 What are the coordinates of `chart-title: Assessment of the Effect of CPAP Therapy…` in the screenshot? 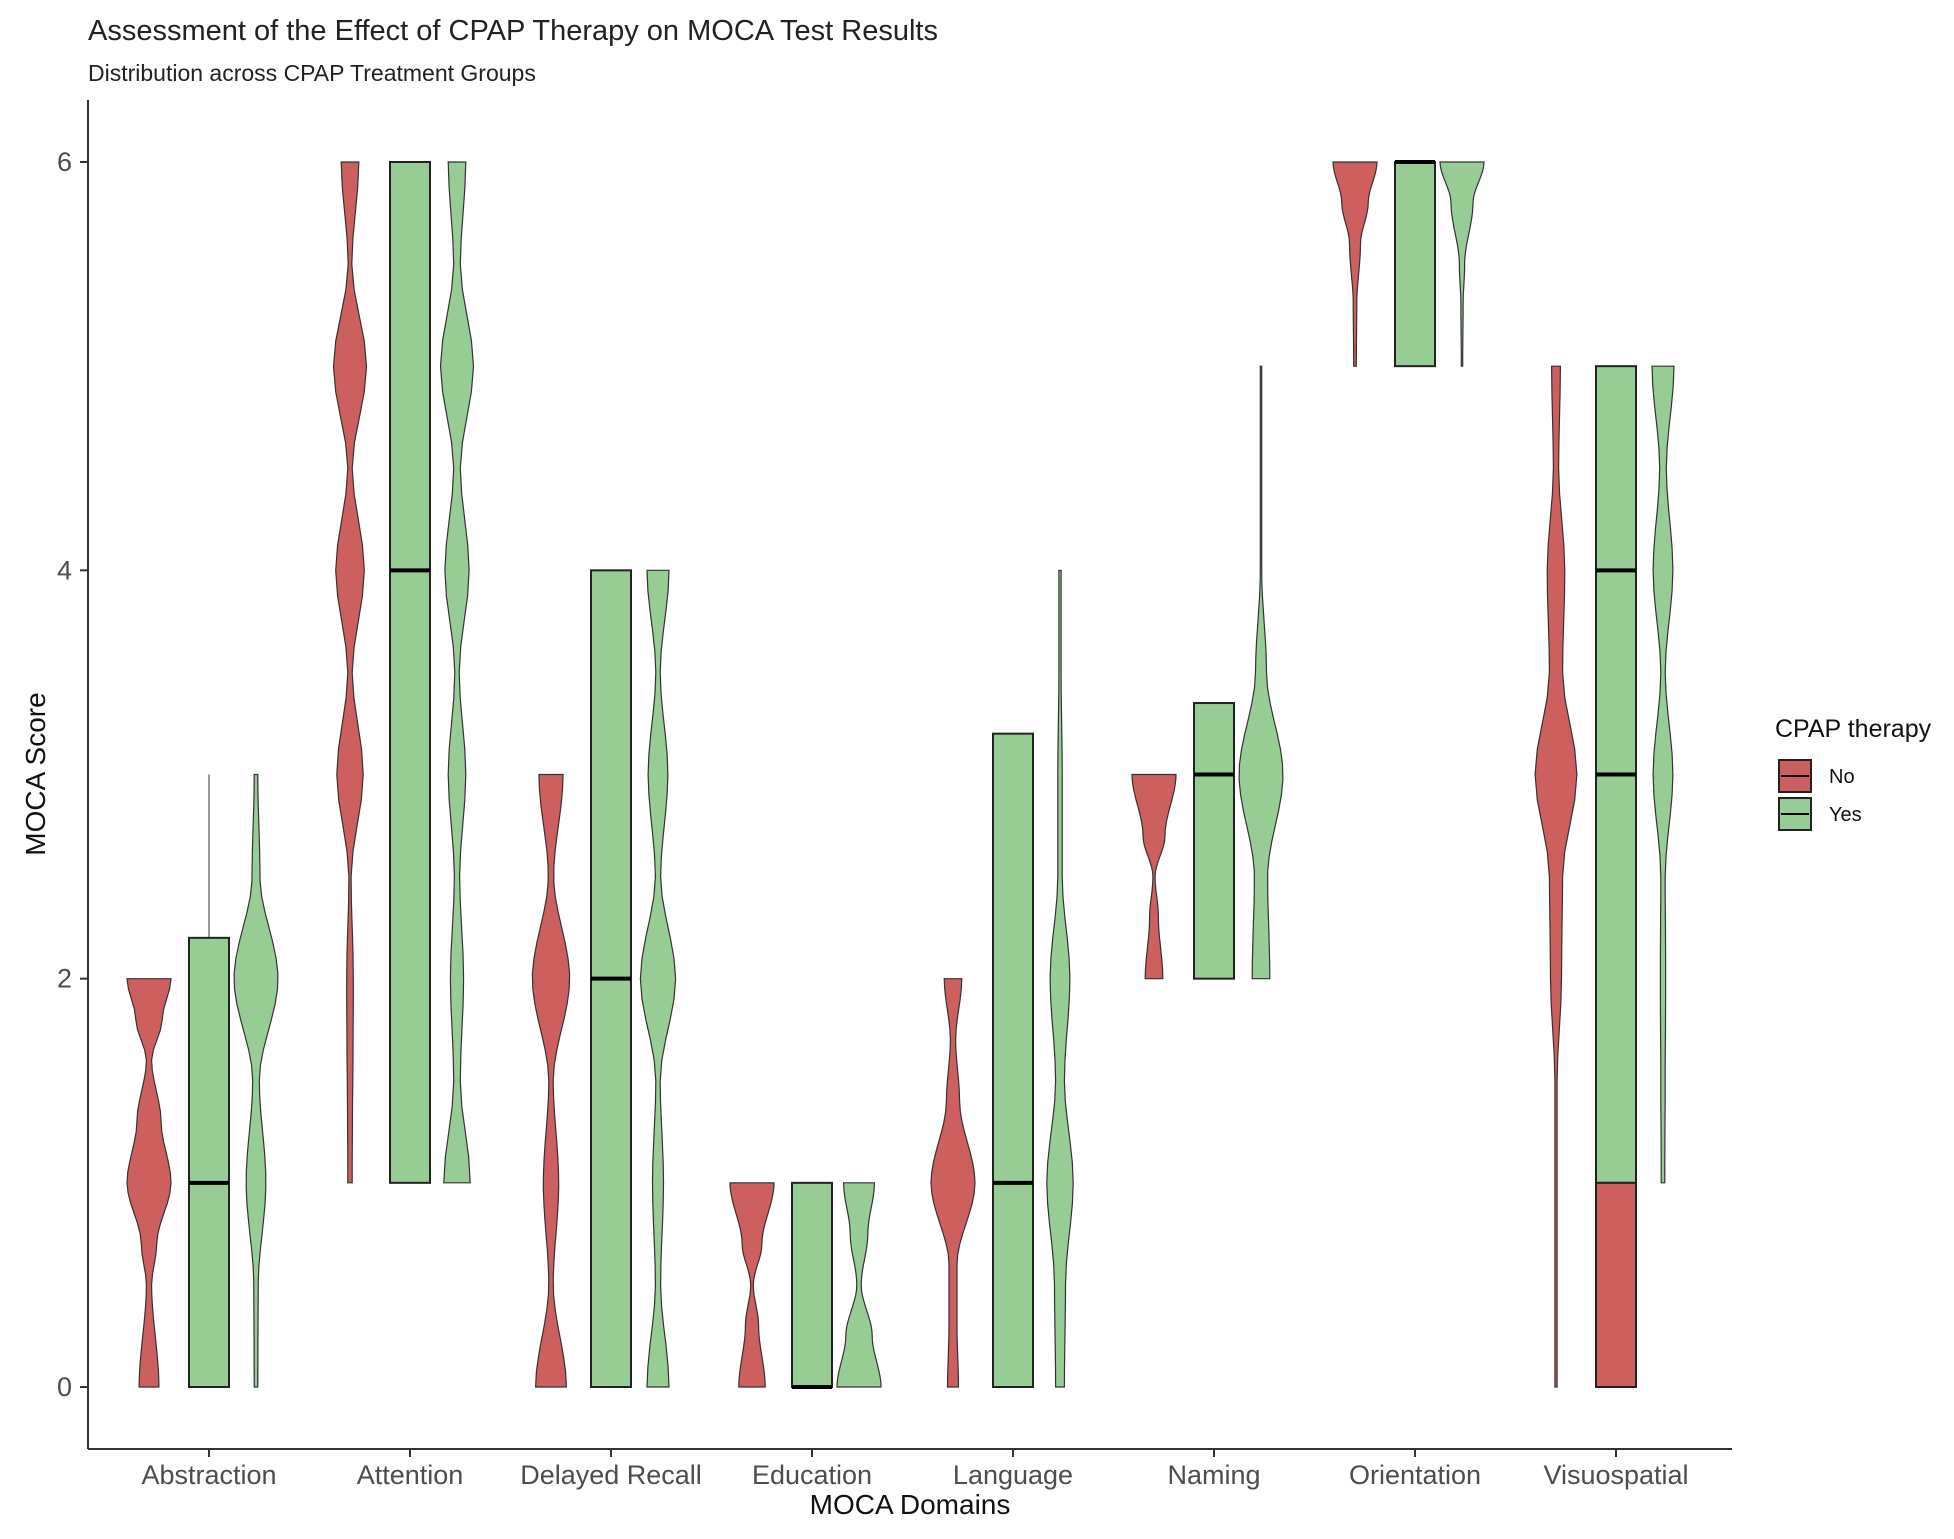 It's located at (513, 31).